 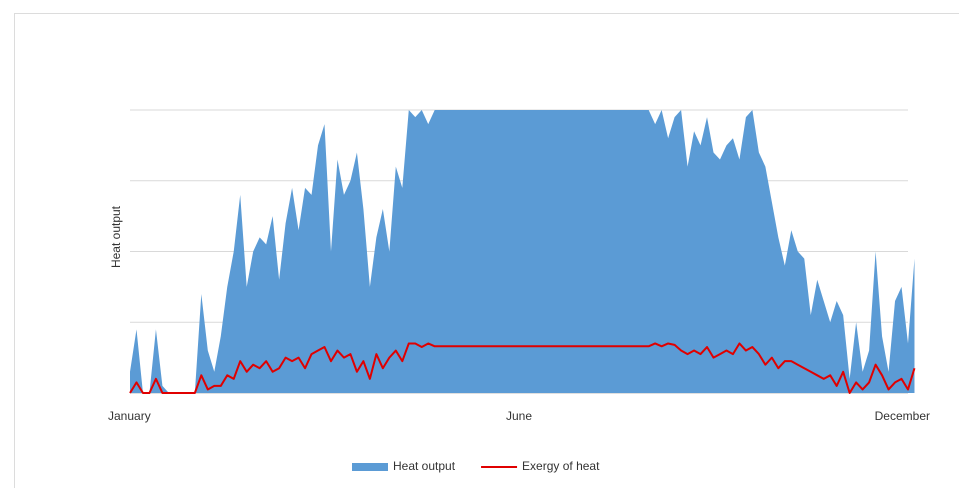 What do you see at coordinates (424, 466) in the screenshot?
I see `legend-label: Heat output` at bounding box center [424, 466].